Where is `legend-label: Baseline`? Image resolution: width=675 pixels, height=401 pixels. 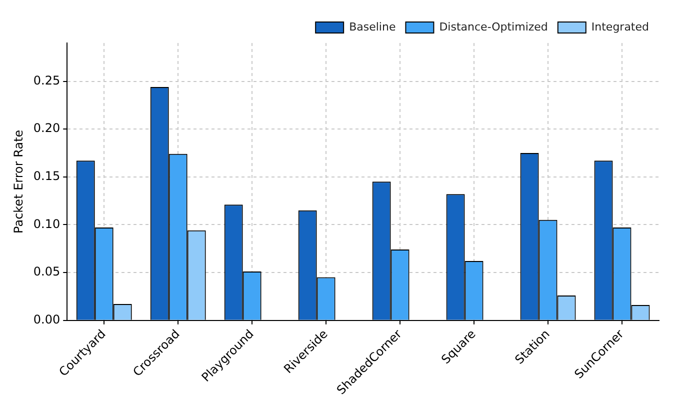 legend-label: Baseline is located at coordinates (372, 27).